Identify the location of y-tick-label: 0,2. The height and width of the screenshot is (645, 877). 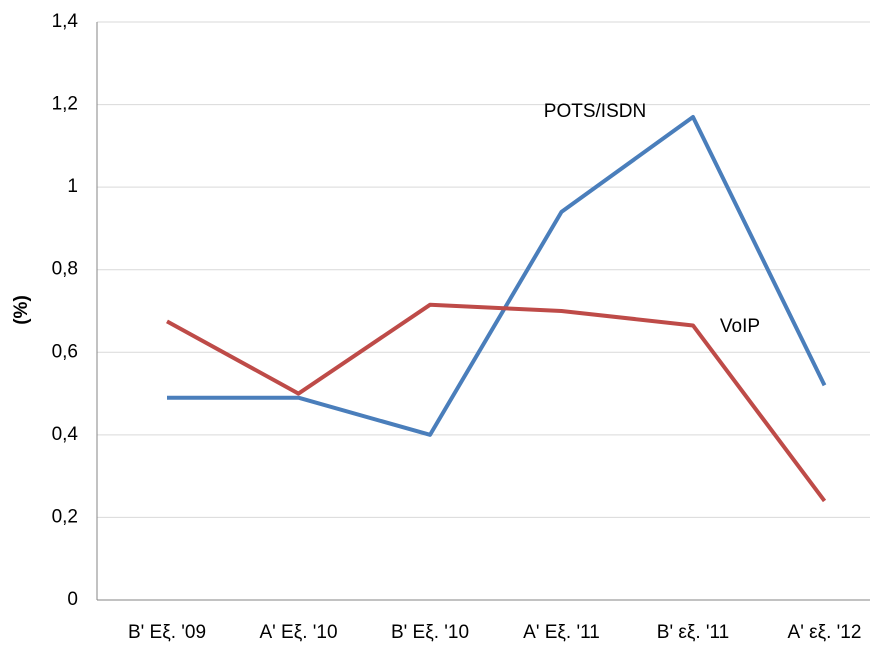
(65, 516).